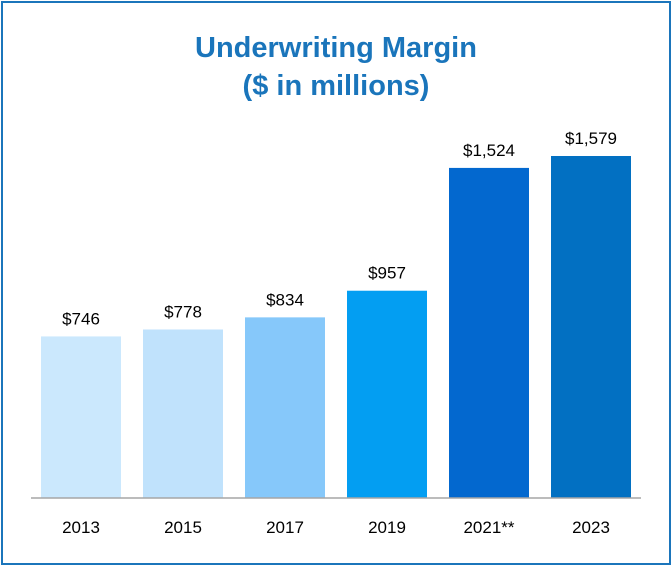  Describe the element at coordinates (387, 273) in the screenshot. I see `value-label: $957` at that location.